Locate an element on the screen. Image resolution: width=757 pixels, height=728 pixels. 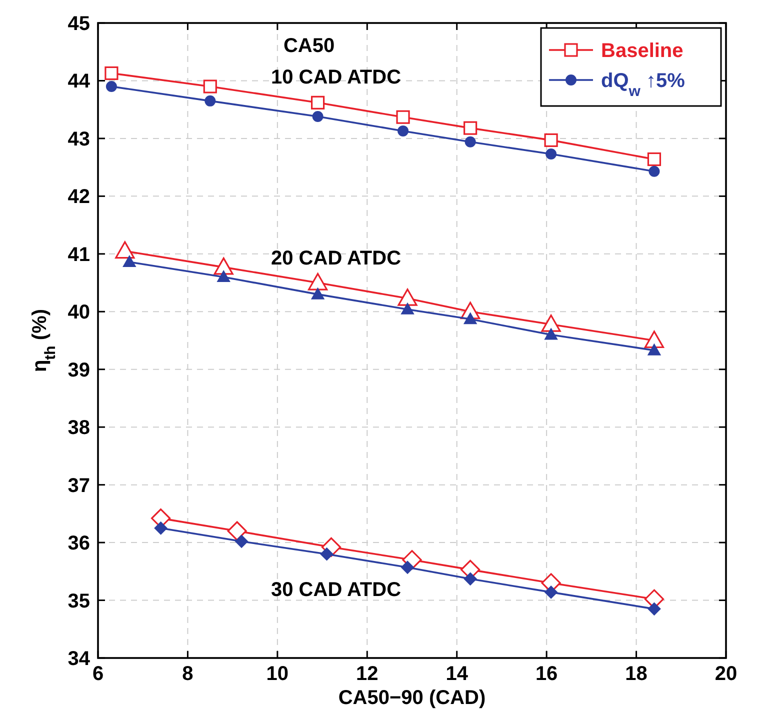
y-tick-label: 38 is located at coordinates (79, 428).